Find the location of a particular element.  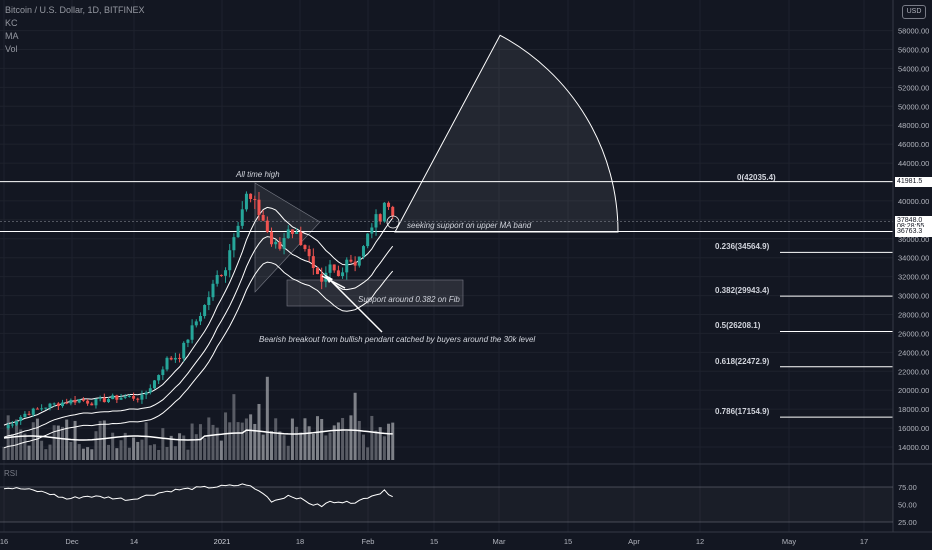

indicator-vol: Vol is located at coordinates (11, 49).